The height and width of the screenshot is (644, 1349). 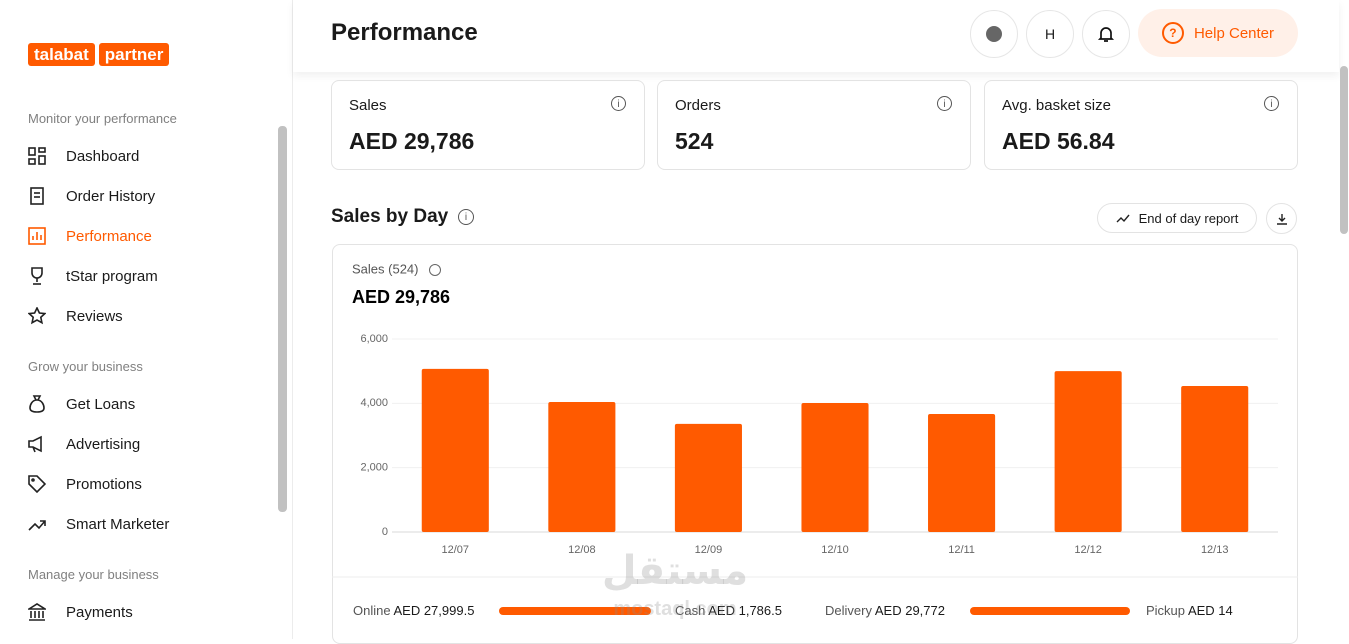 What do you see at coordinates (1141, 125) in the screenshot?
I see `kpi-card: Avg. basket size AED 56.84 i` at bounding box center [1141, 125].